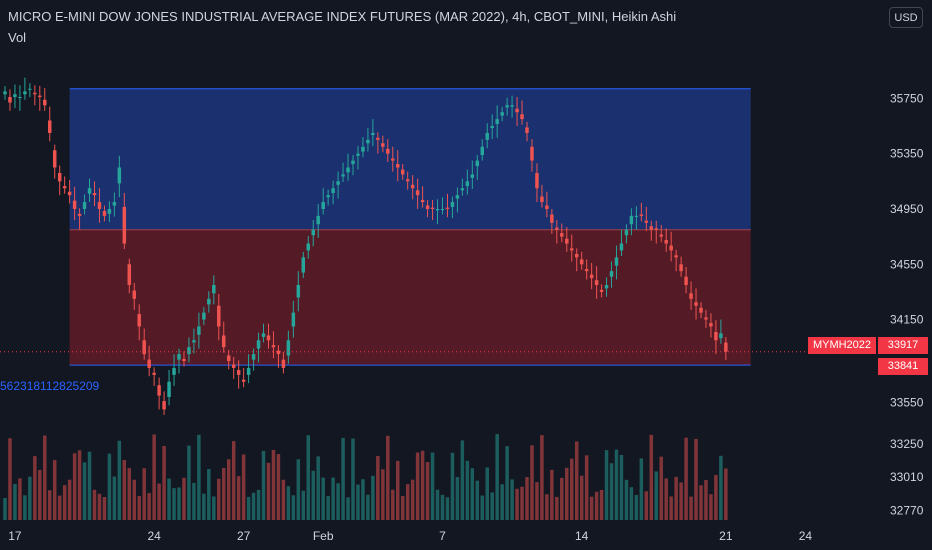  I want to click on second-price-badge: 33841, so click(903, 366).